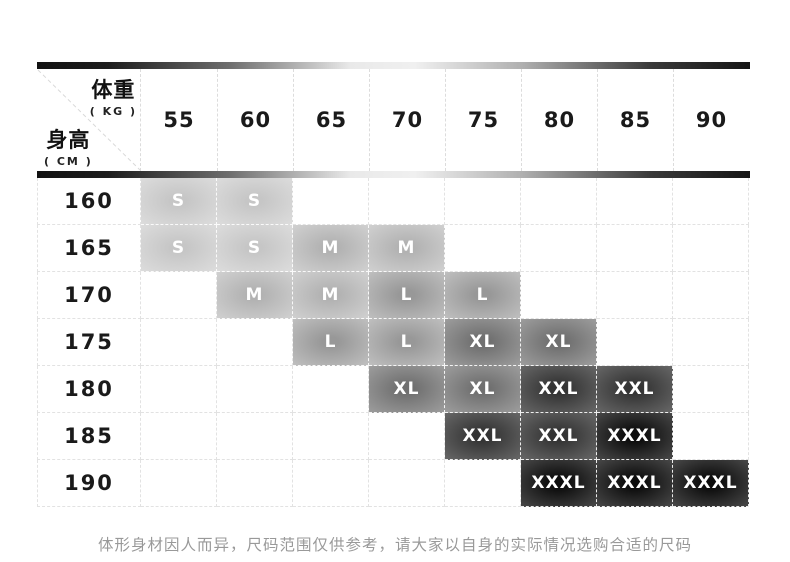 This screenshot has width=790, height=562. What do you see at coordinates (113, 90) in the screenshot?
I see `weight-axis-label: 体重` at bounding box center [113, 90].